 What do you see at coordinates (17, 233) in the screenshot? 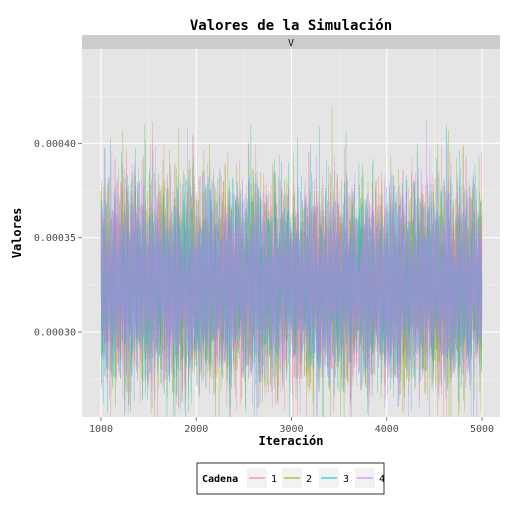
I see `y-axis-title: Valores` at bounding box center [17, 233].